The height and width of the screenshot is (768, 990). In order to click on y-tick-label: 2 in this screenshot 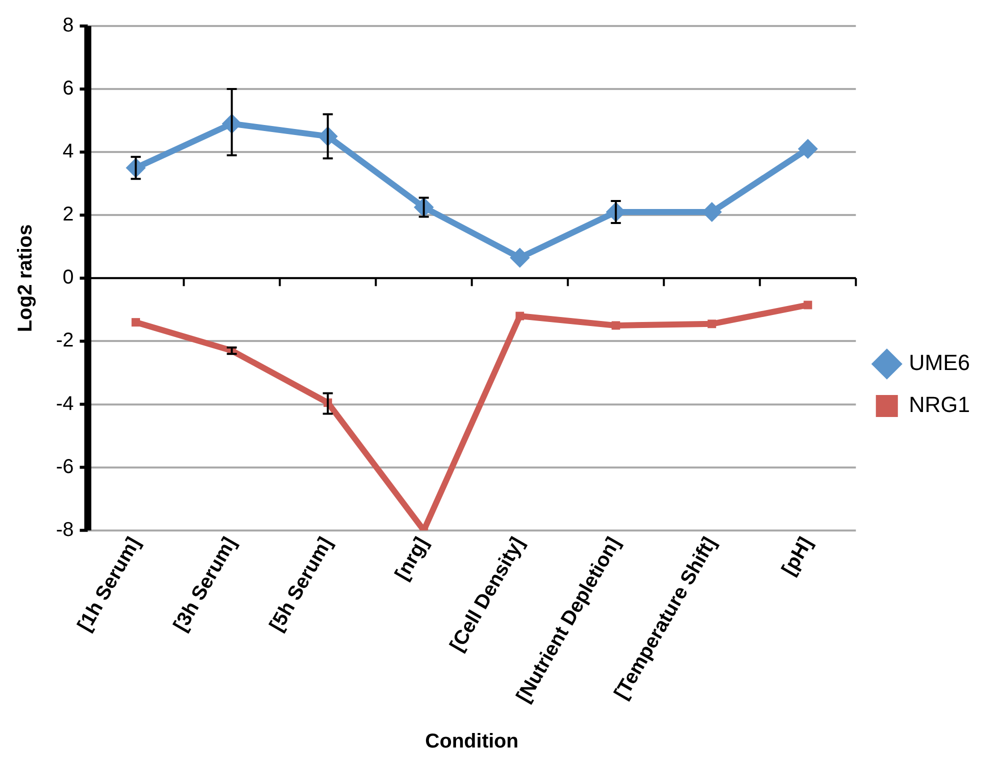, I will do `click(68, 215)`.